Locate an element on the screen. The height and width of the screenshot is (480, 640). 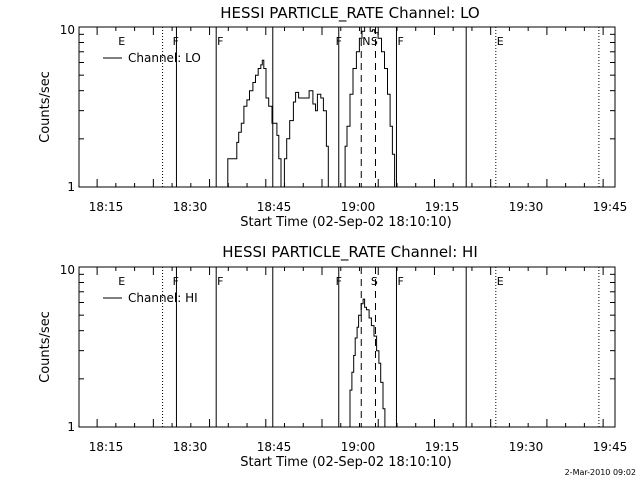
flag-label: N is located at coordinates (366, 41).